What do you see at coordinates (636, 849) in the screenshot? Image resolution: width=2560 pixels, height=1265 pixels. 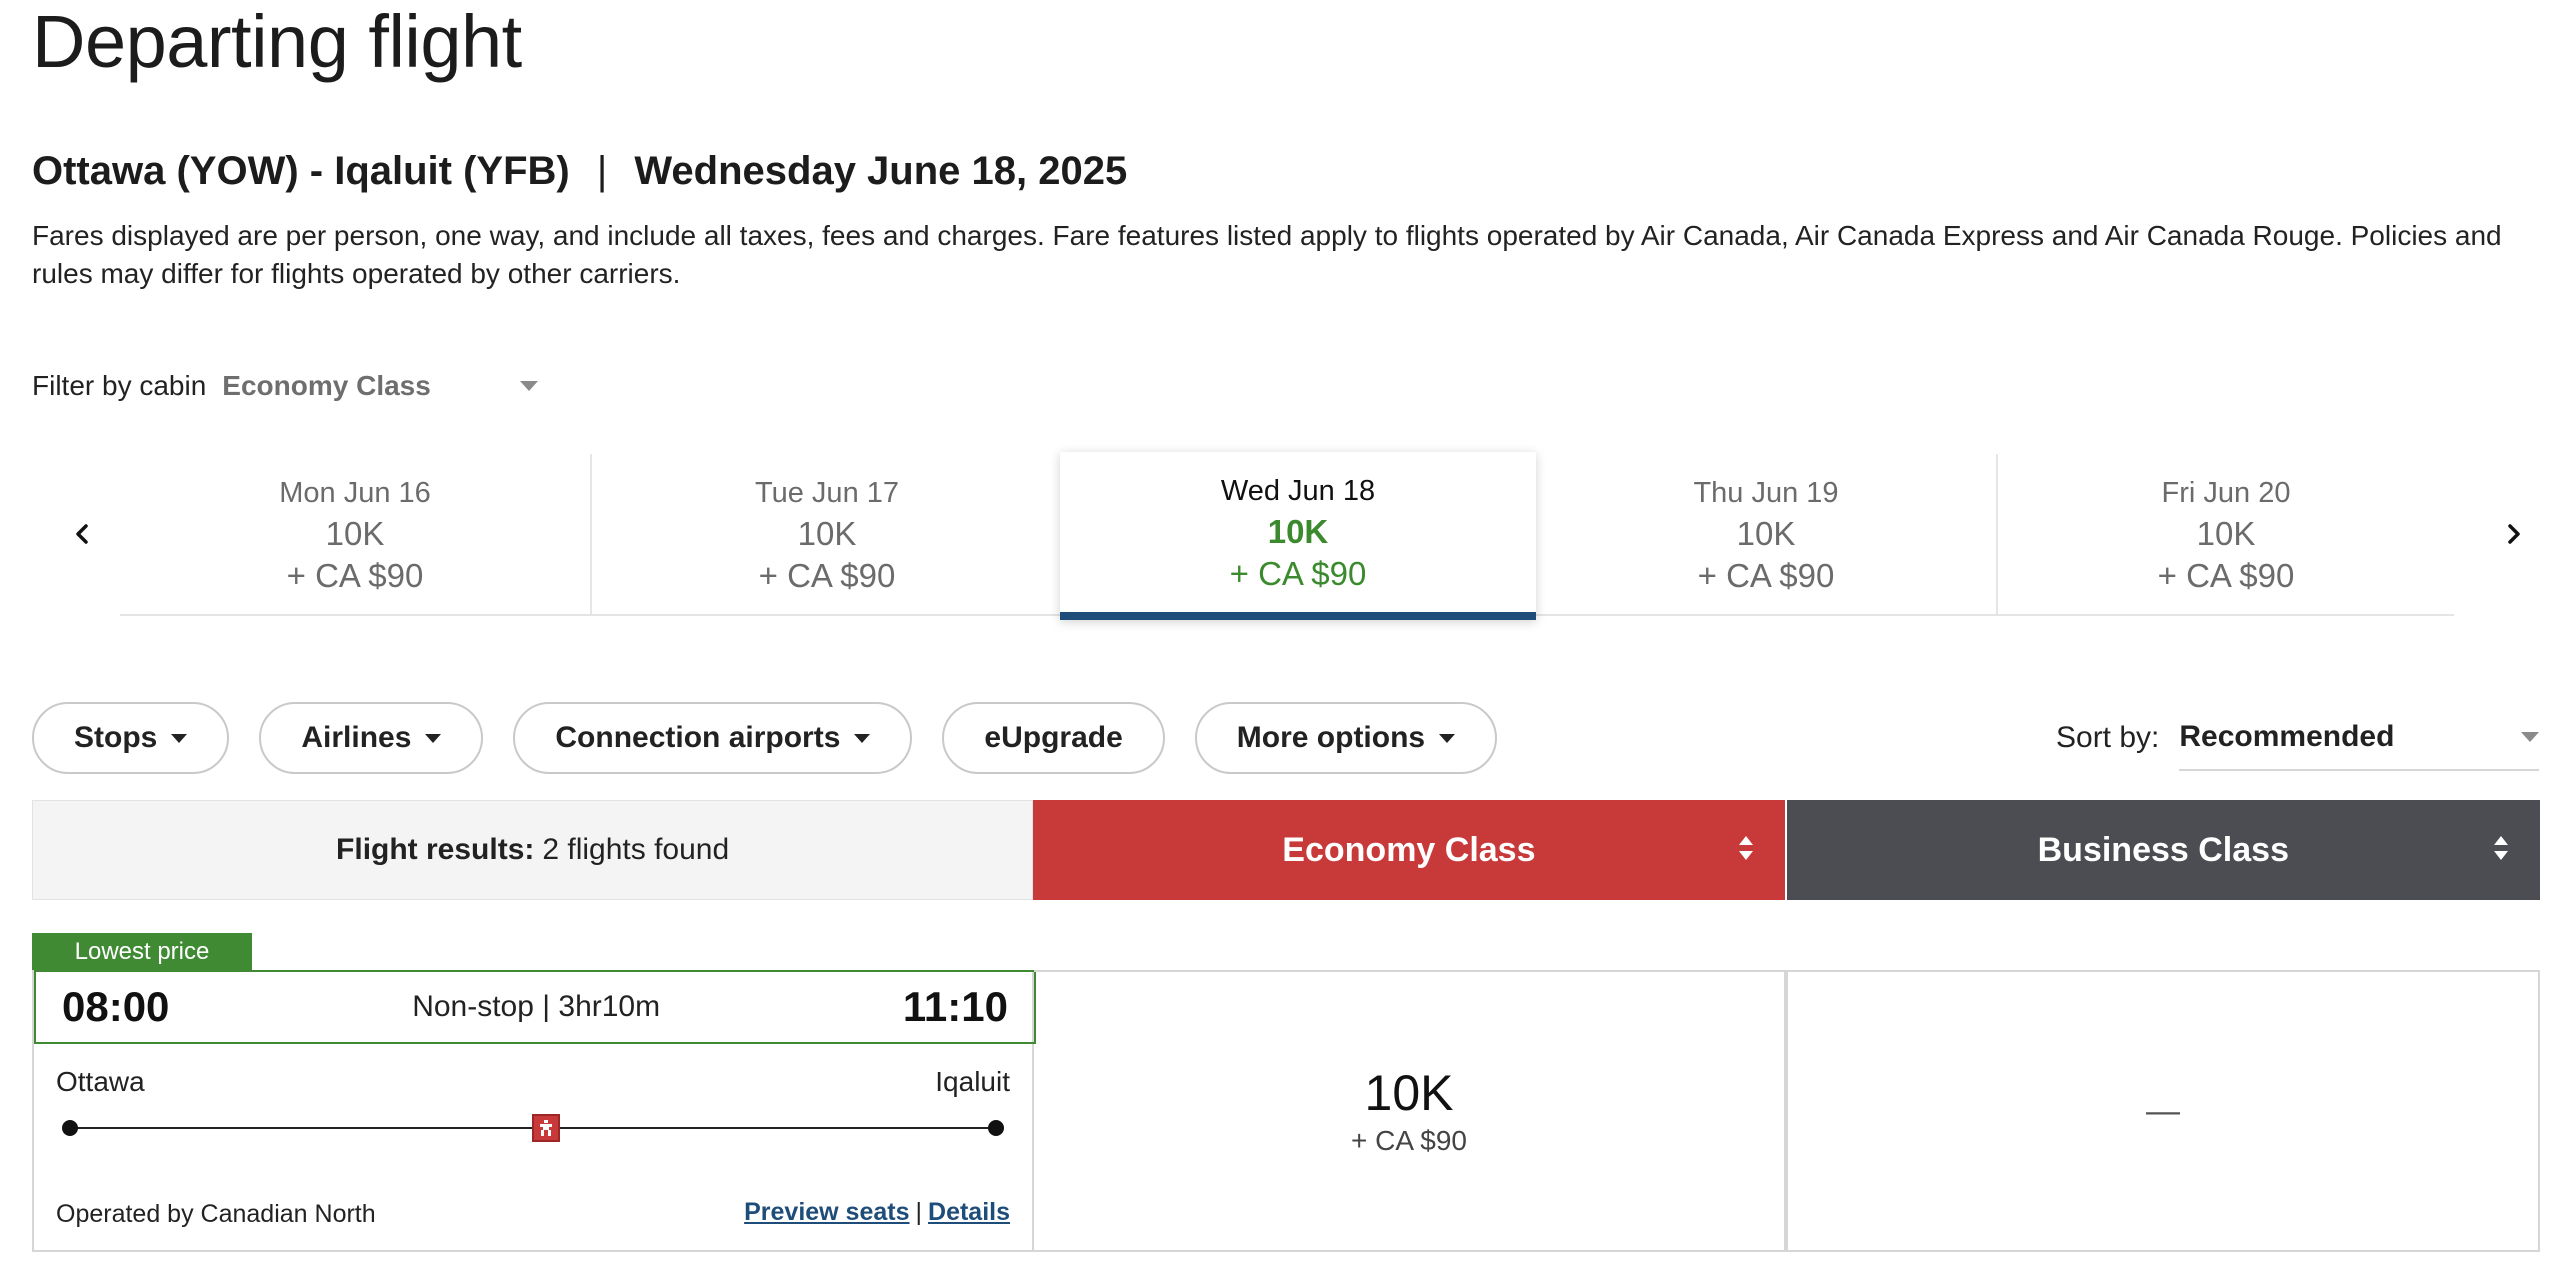 I see `results-count: 2 flights found` at bounding box center [636, 849].